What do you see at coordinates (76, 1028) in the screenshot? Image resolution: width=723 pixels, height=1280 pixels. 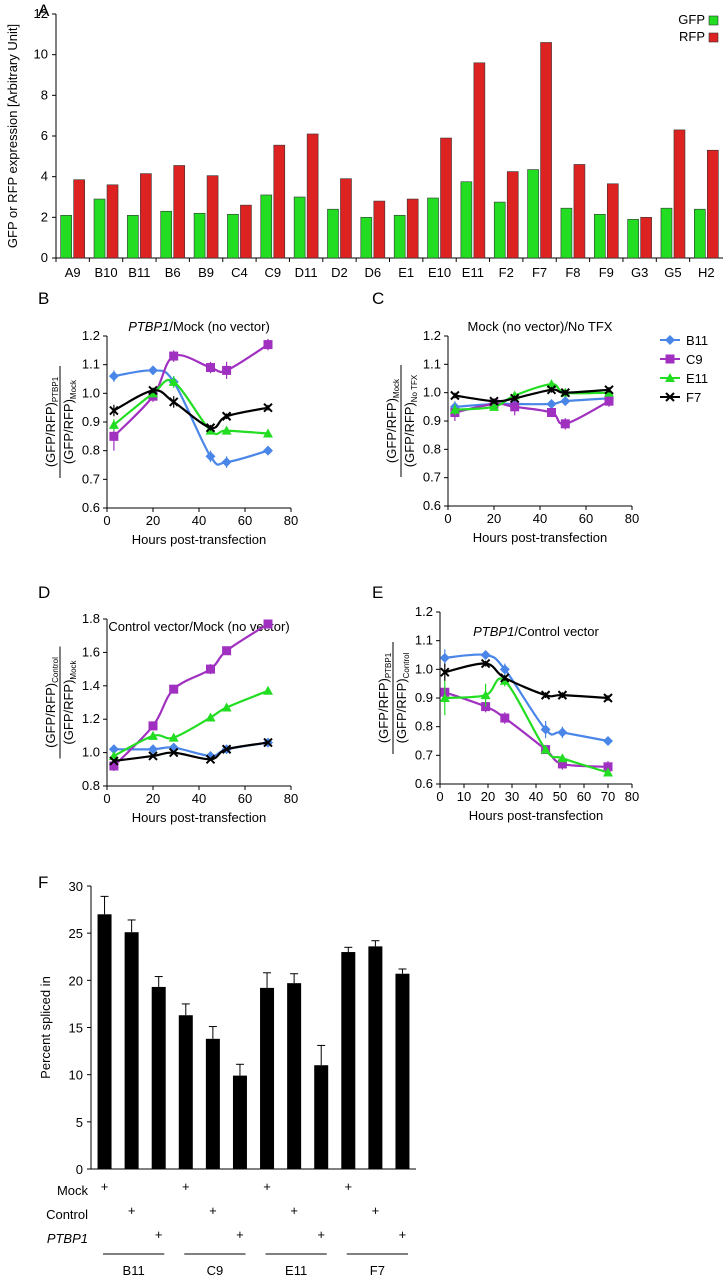 I see `y-tick-label: 15` at bounding box center [76, 1028].